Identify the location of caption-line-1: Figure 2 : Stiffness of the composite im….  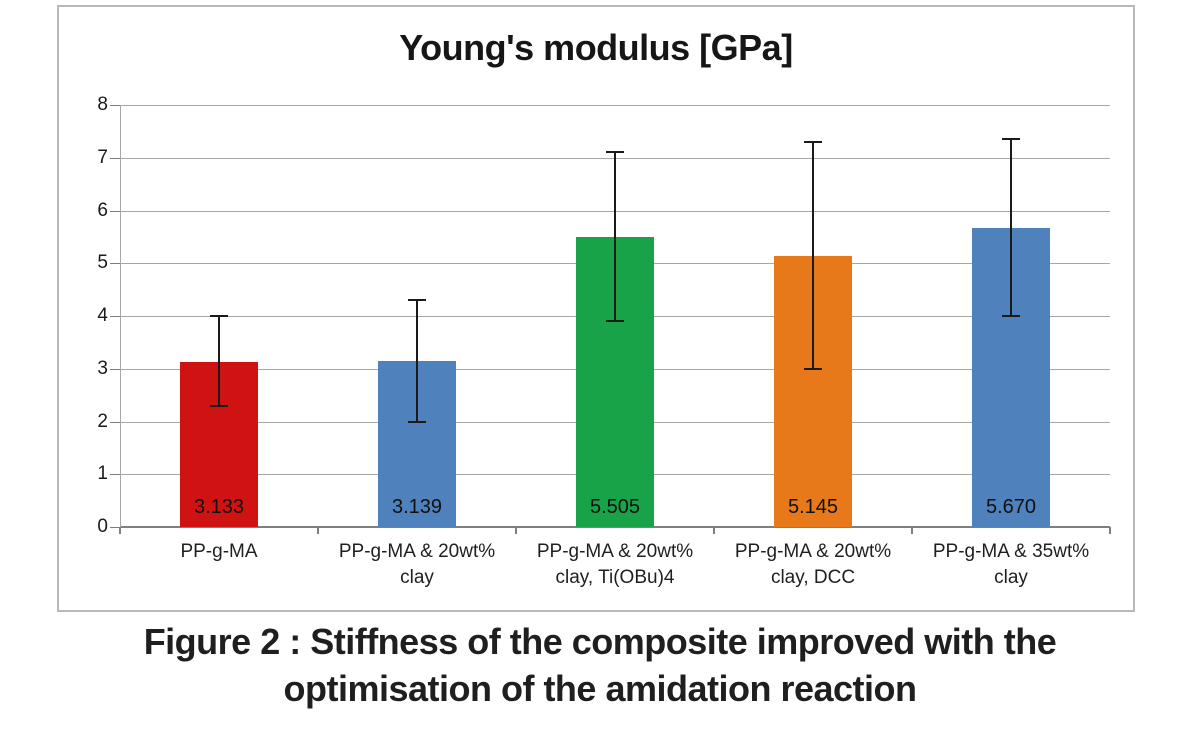
(600, 641).